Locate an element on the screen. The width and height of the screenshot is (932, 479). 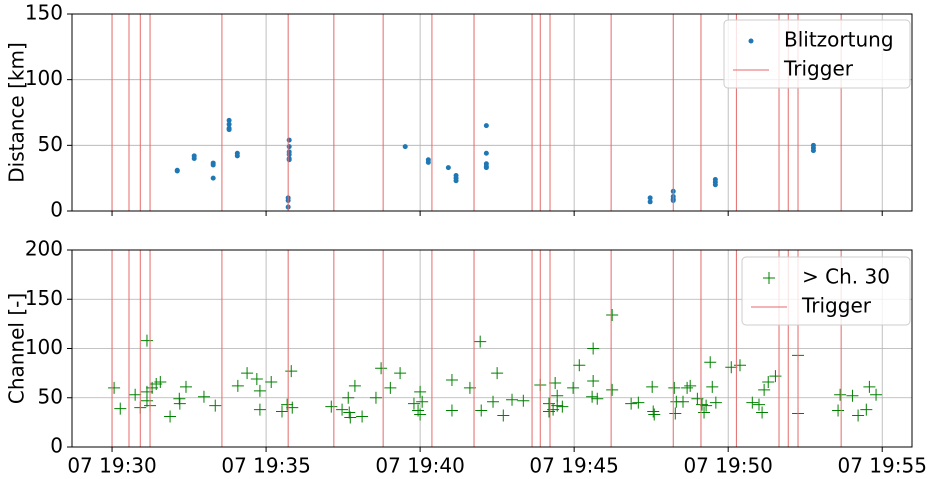
x-tick-label: 07 19:50 is located at coordinates (727, 466).